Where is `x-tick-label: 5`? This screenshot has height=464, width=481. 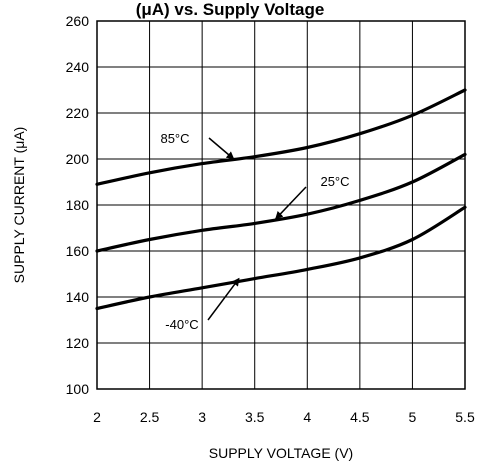
x-tick-label: 5 is located at coordinates (413, 417).